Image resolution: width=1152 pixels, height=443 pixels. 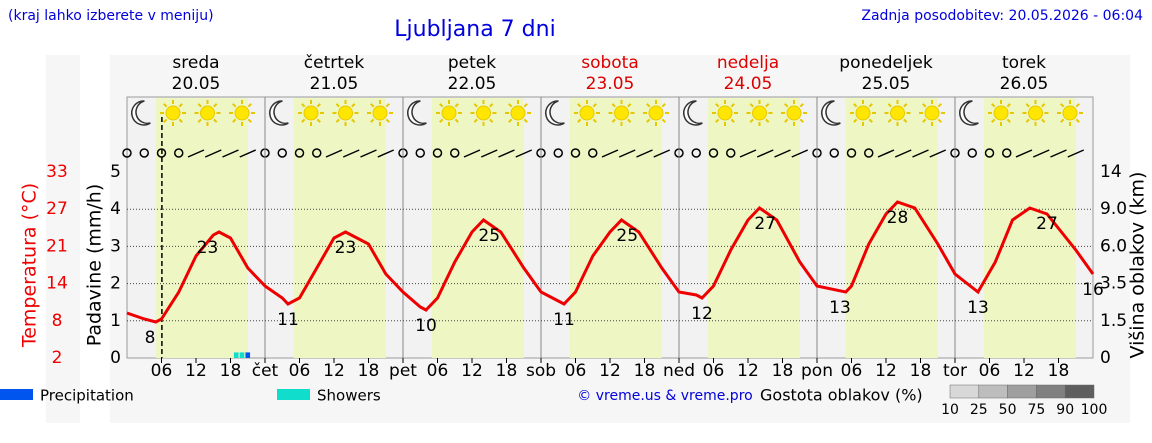 What do you see at coordinates (115, 172) in the screenshot?
I see `precip-tick-label: 5` at bounding box center [115, 172].